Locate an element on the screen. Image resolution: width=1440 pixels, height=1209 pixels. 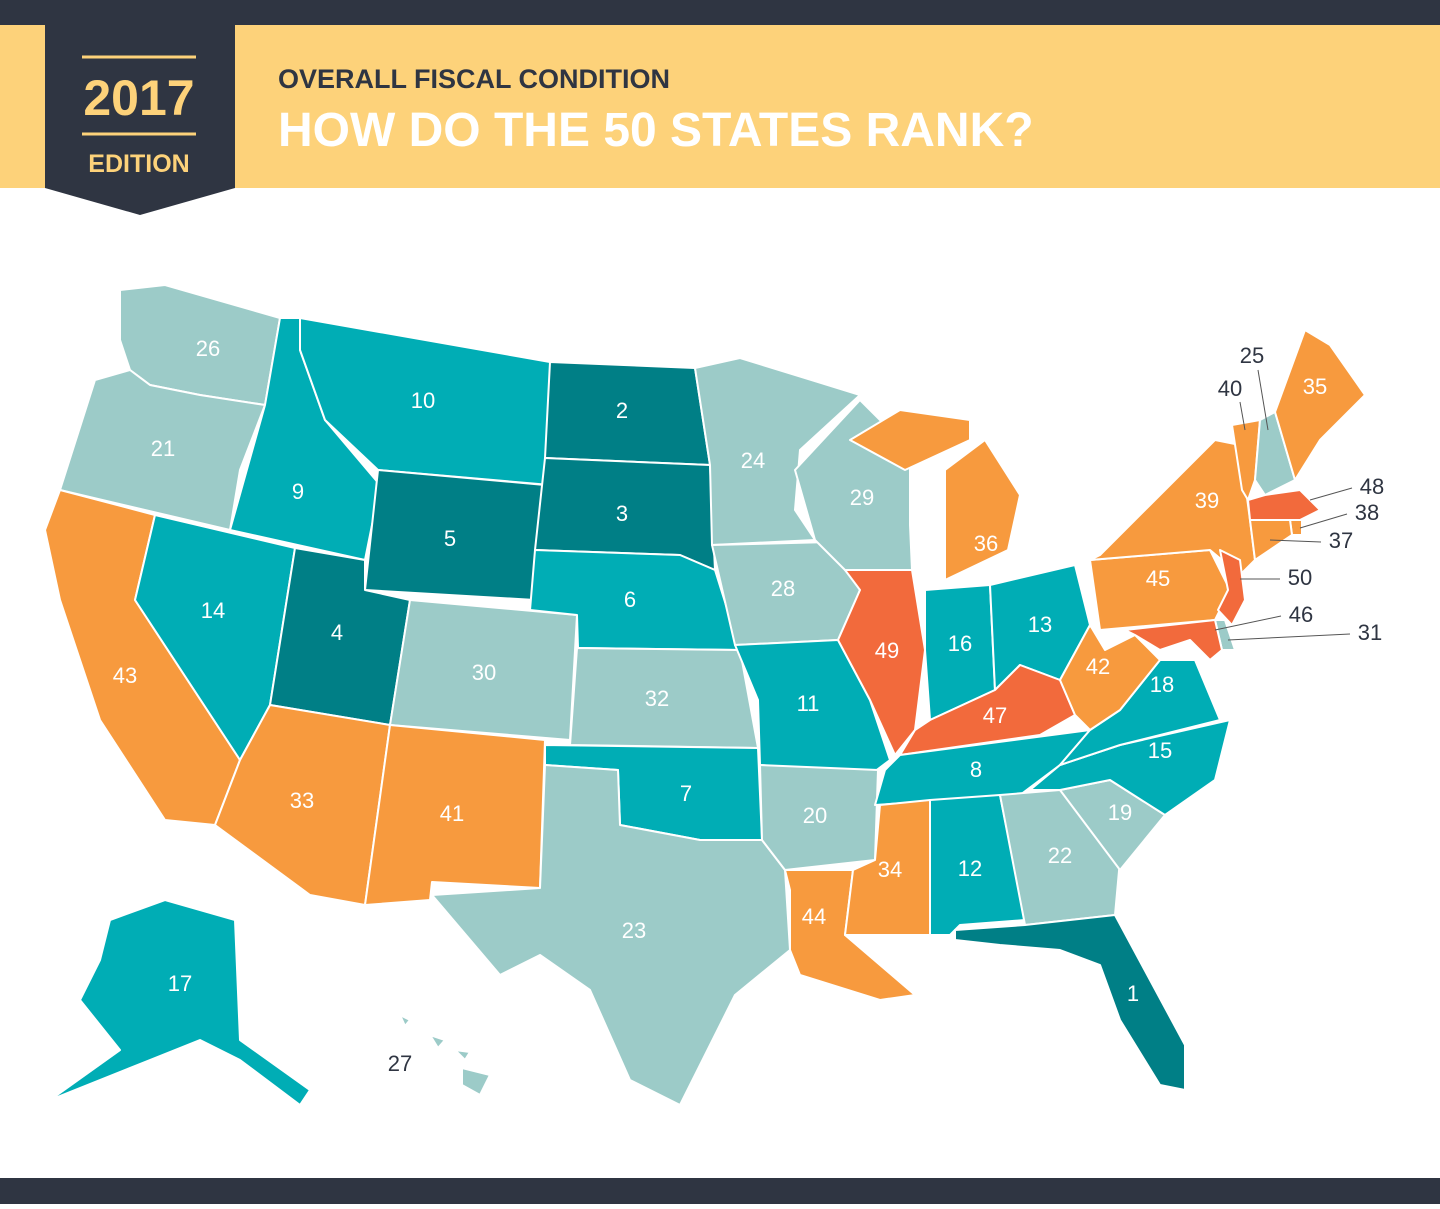
state-rank-label: 17 is located at coordinates (180, 983).